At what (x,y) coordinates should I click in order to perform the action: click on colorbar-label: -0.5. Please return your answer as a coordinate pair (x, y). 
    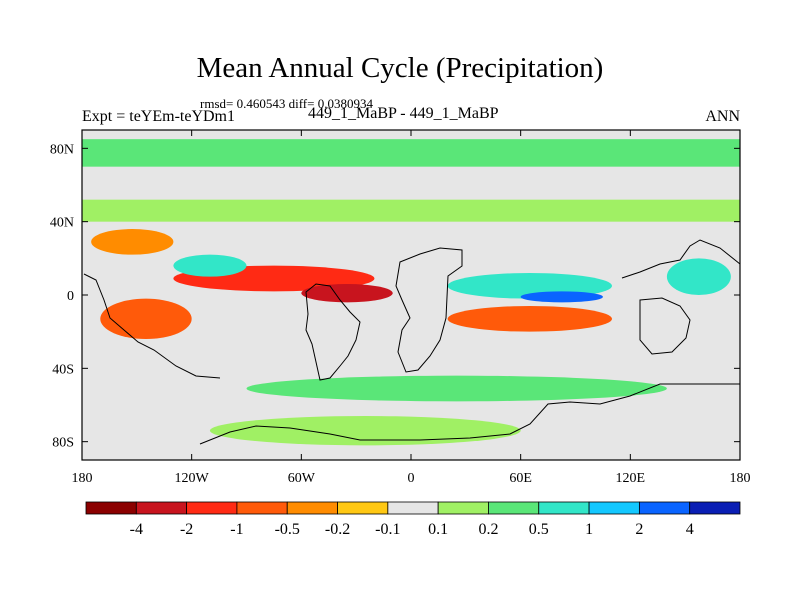
    Looking at the image, I should click on (287, 529).